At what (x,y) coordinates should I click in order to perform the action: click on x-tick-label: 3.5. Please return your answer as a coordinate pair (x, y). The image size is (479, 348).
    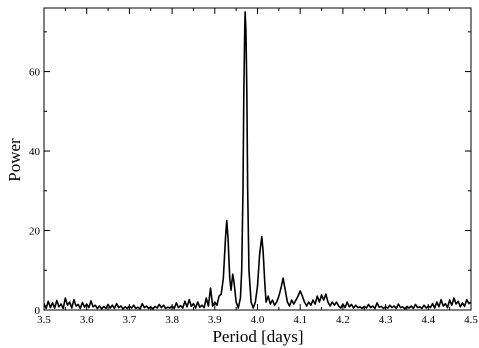
    Looking at the image, I should click on (44, 320).